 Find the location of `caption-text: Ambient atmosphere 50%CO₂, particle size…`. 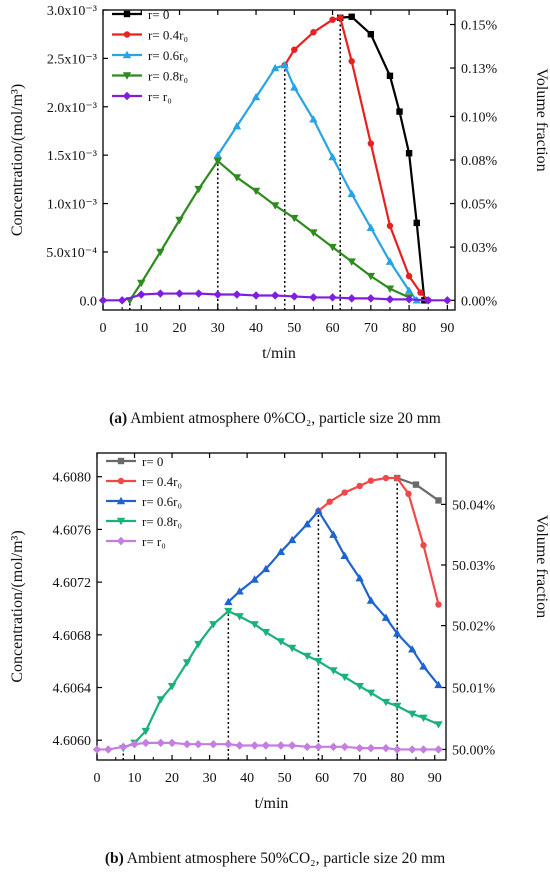

caption-text: Ambient atmosphere 50%CO₂, particle size… is located at coordinates (284, 858).